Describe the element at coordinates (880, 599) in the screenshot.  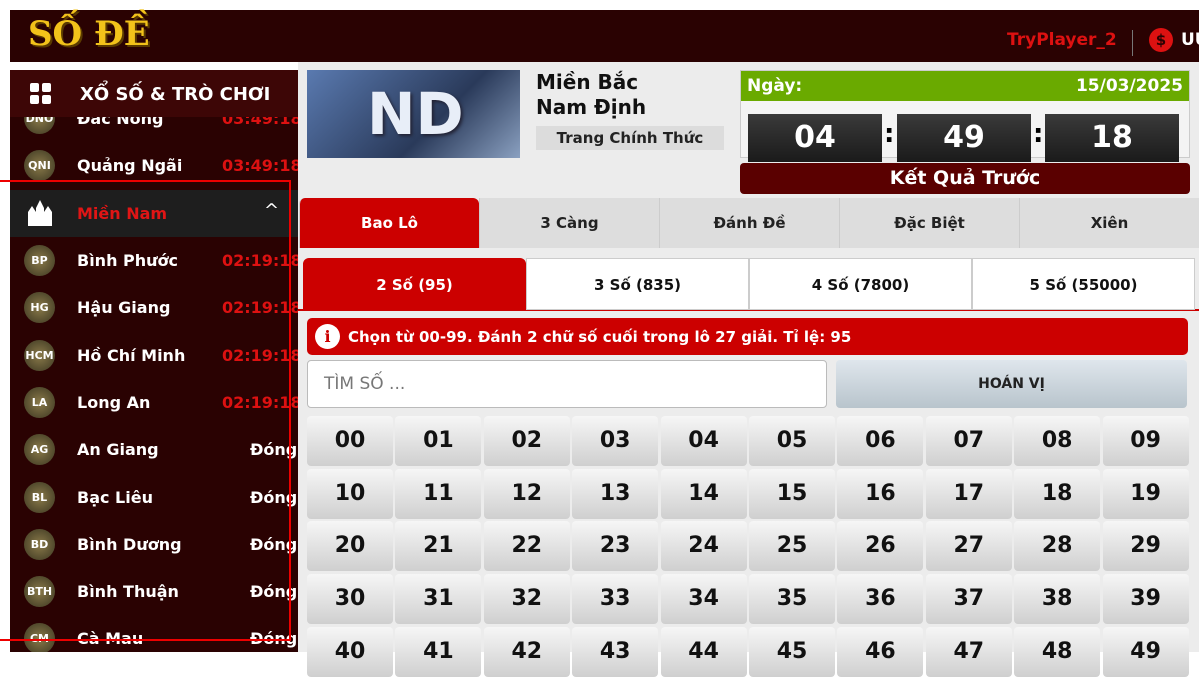
I see `number-button: 36` at that location.